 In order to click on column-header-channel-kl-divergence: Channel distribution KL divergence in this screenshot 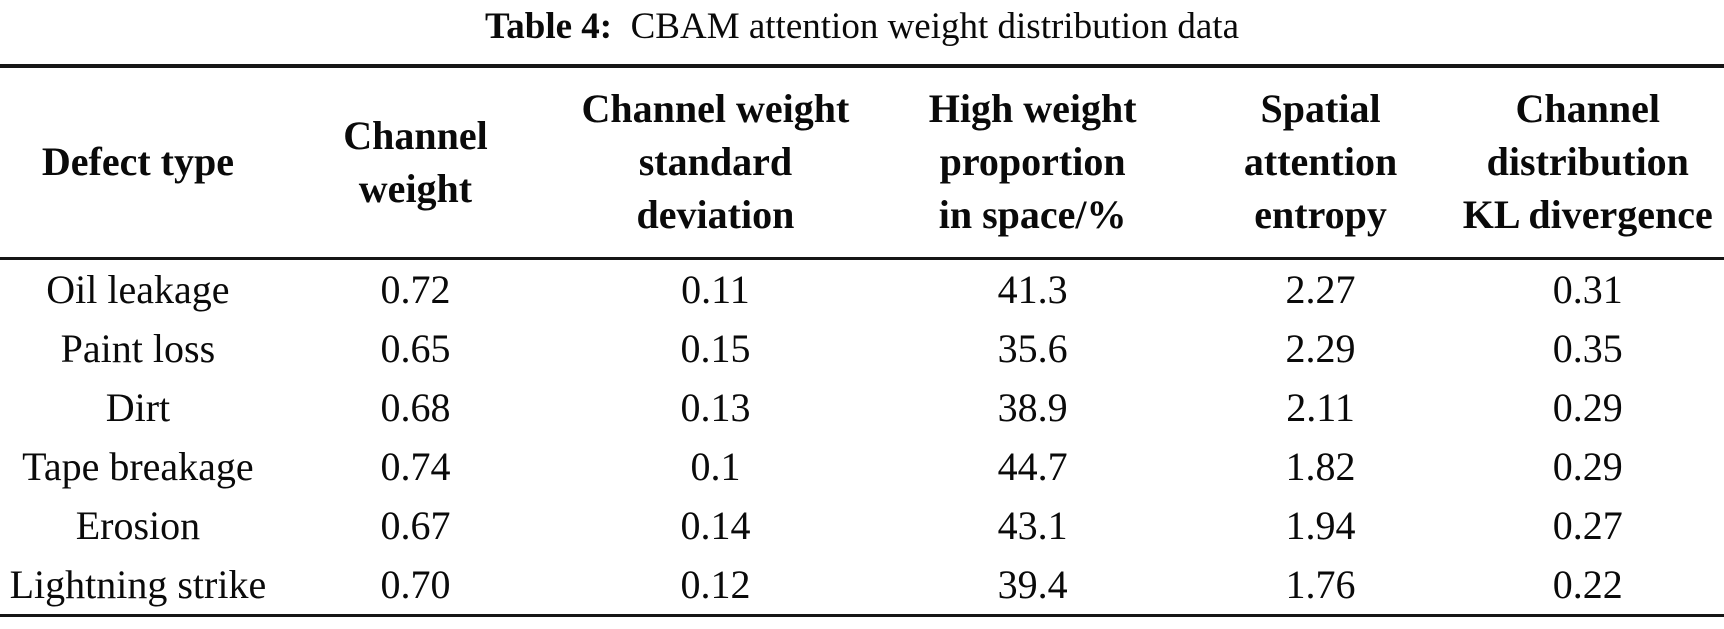, I will do `click(1587, 163)`.